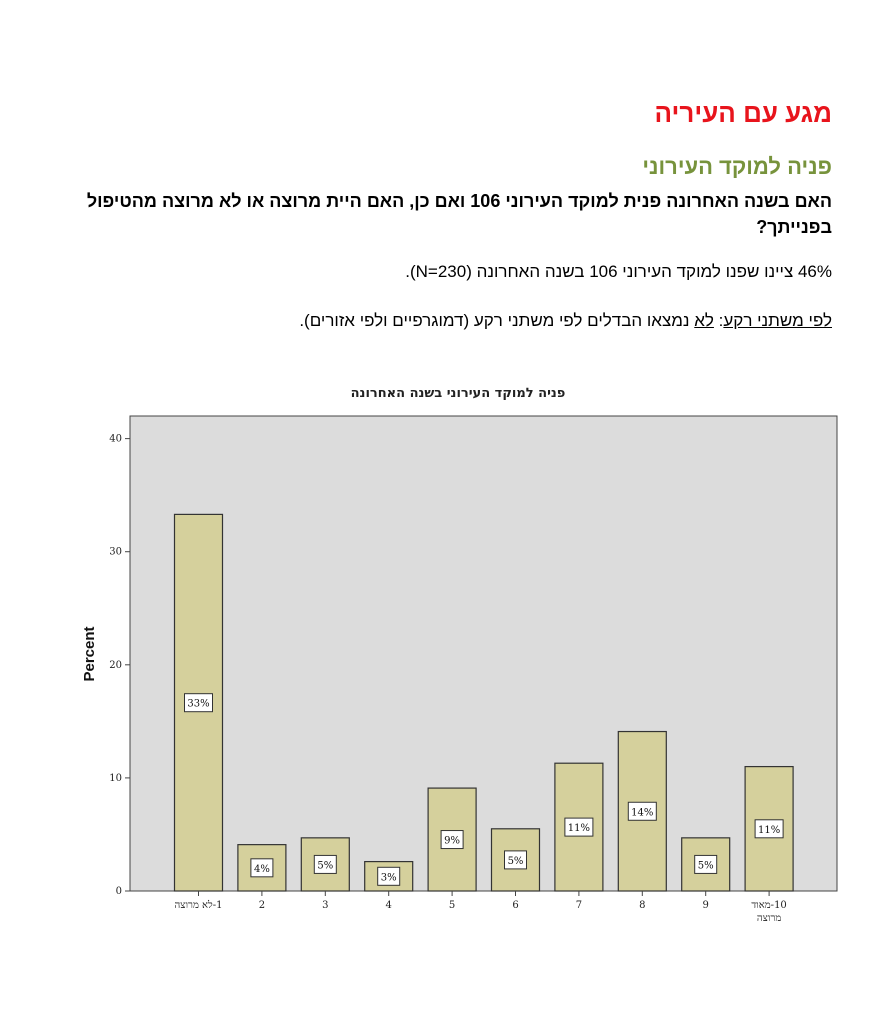  I want to click on subgroups-not-word: לא, so click(704, 320).